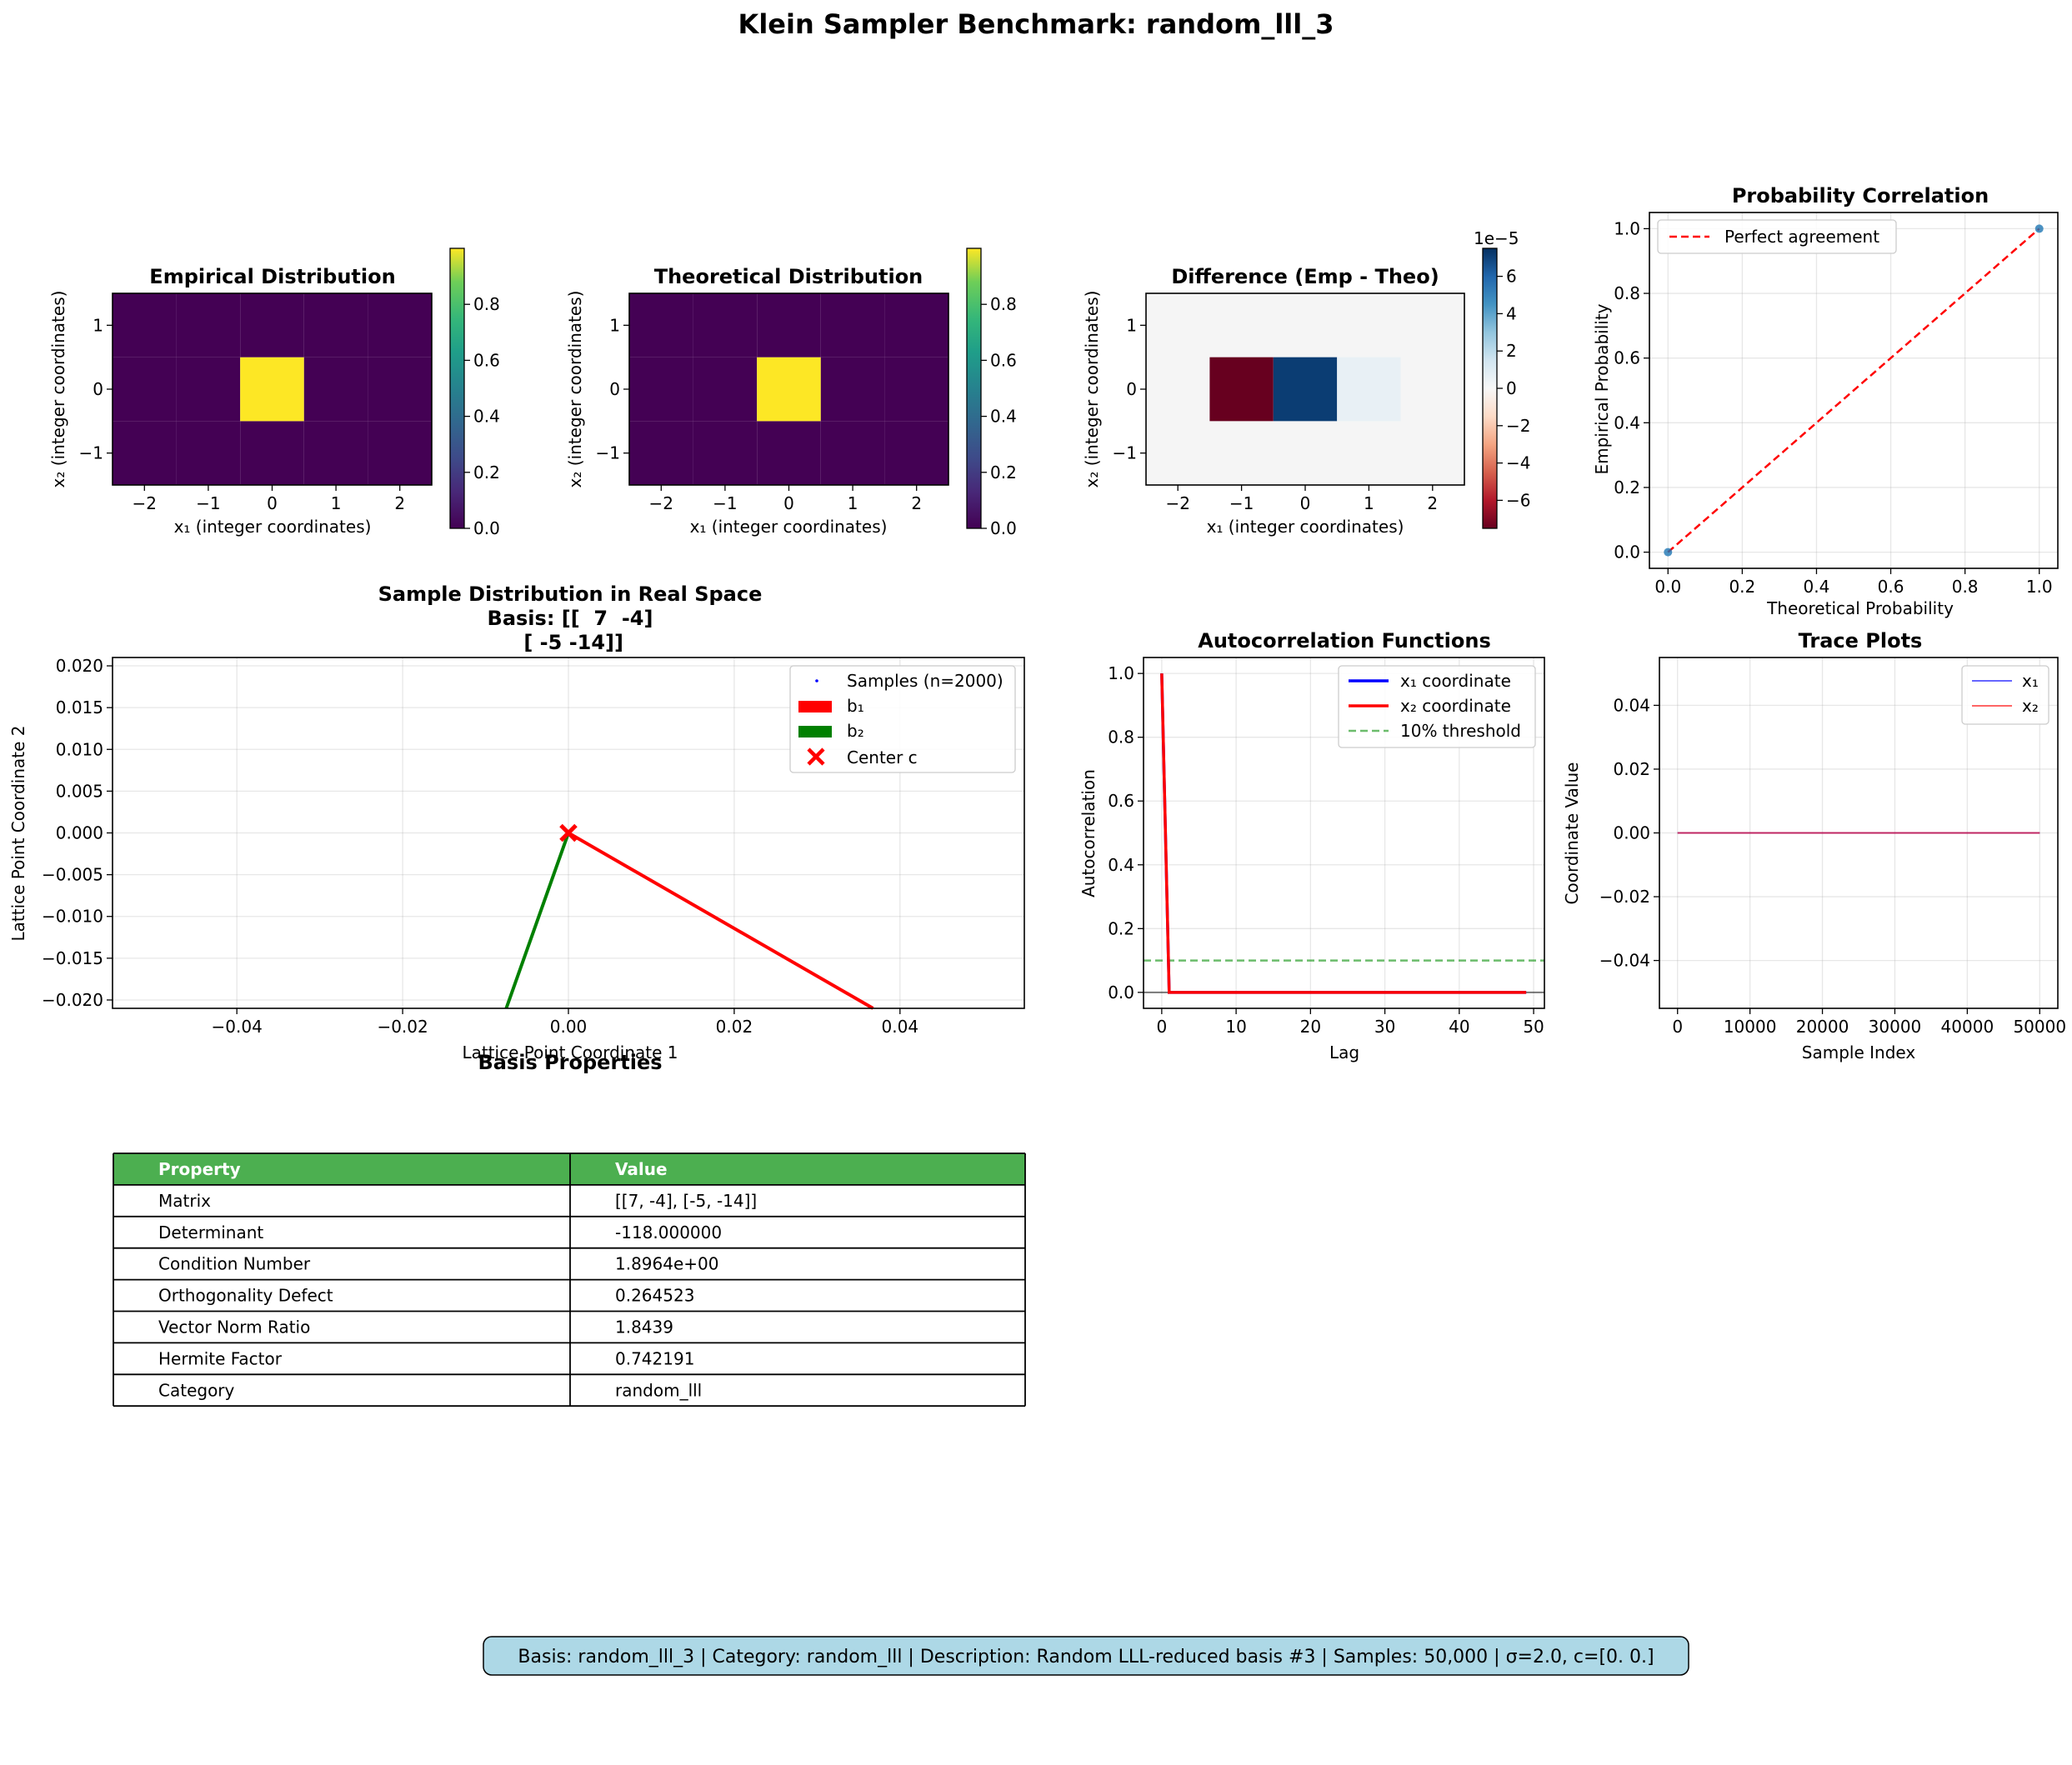 The height and width of the screenshot is (1765, 2072). I want to click on table-cell-property: Orthogonality Defect, so click(246, 1296).